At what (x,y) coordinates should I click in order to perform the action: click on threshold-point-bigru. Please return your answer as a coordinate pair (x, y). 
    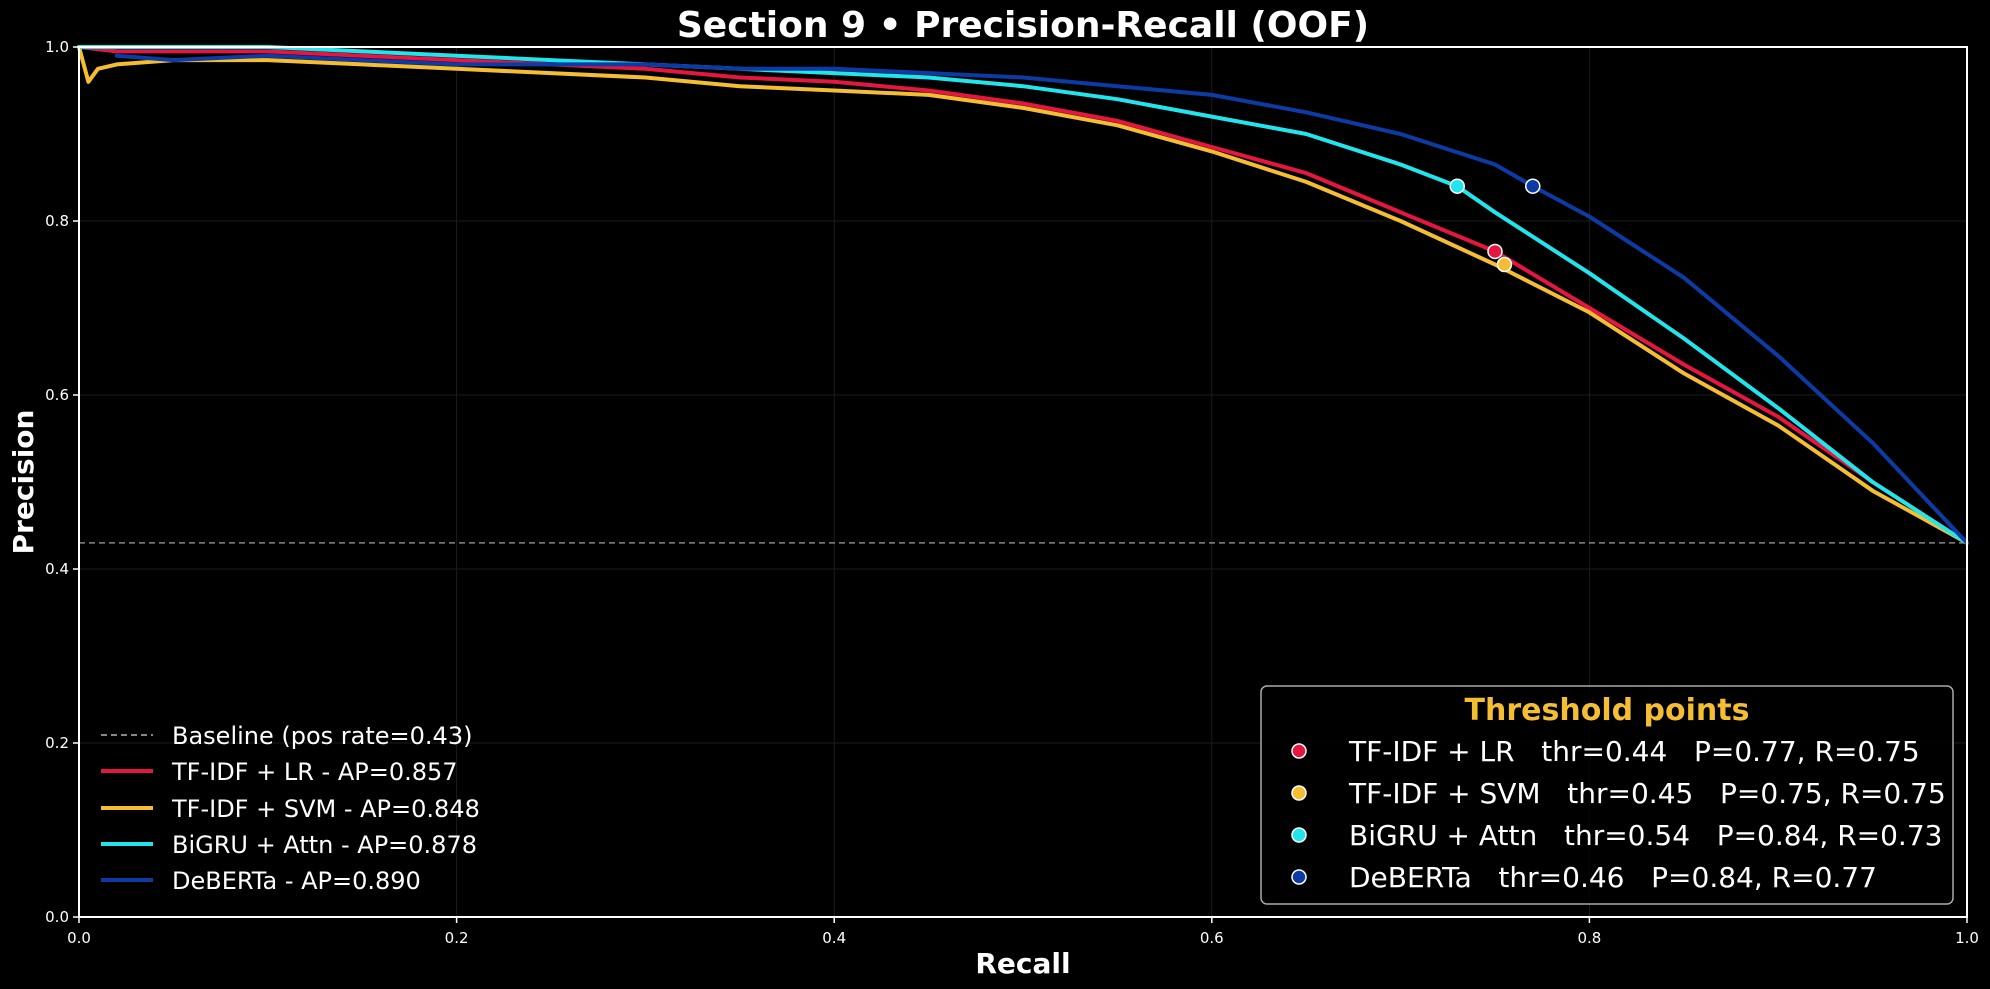
    Looking at the image, I should click on (1457, 186).